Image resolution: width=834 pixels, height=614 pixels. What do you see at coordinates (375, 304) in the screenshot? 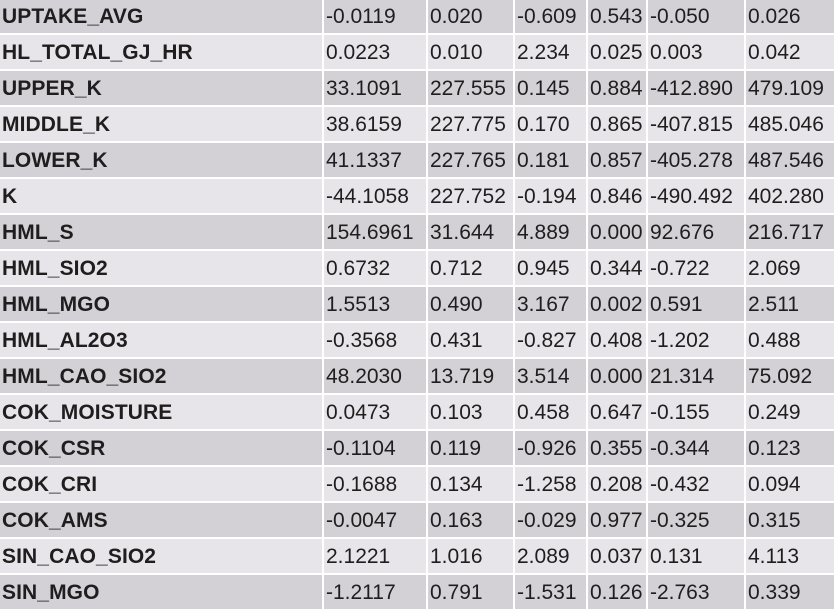
I see `coefficient-cell: 1.5513` at bounding box center [375, 304].